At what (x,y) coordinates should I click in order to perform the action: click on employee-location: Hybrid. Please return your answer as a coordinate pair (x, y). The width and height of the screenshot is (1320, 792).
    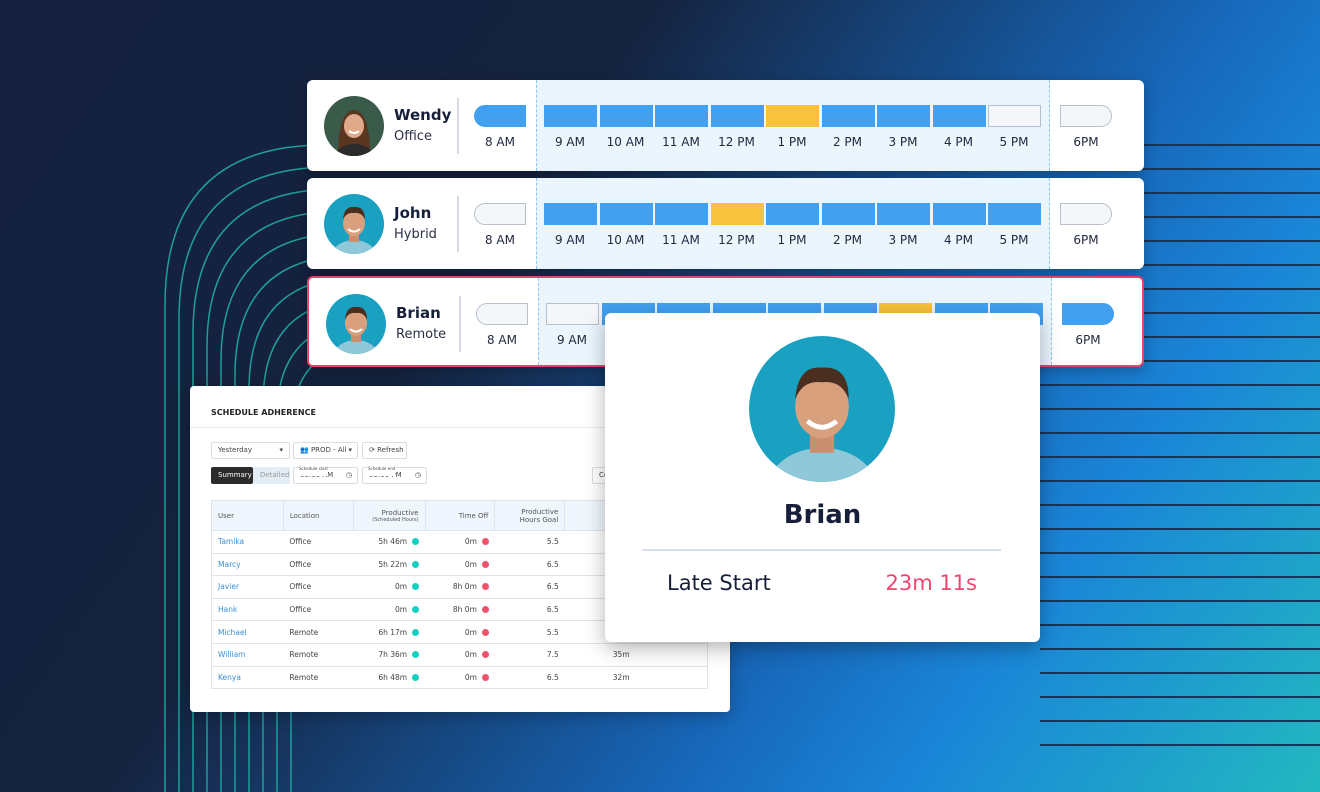
    Looking at the image, I should click on (415, 234).